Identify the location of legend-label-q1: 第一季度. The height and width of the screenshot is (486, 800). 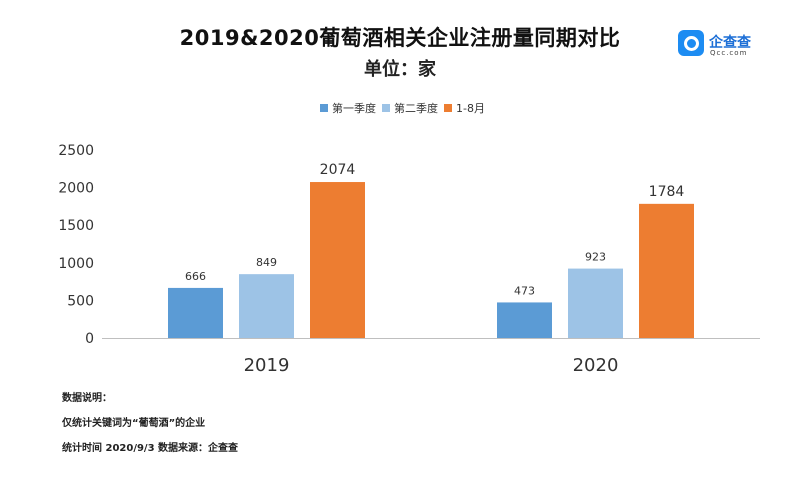
(354, 108).